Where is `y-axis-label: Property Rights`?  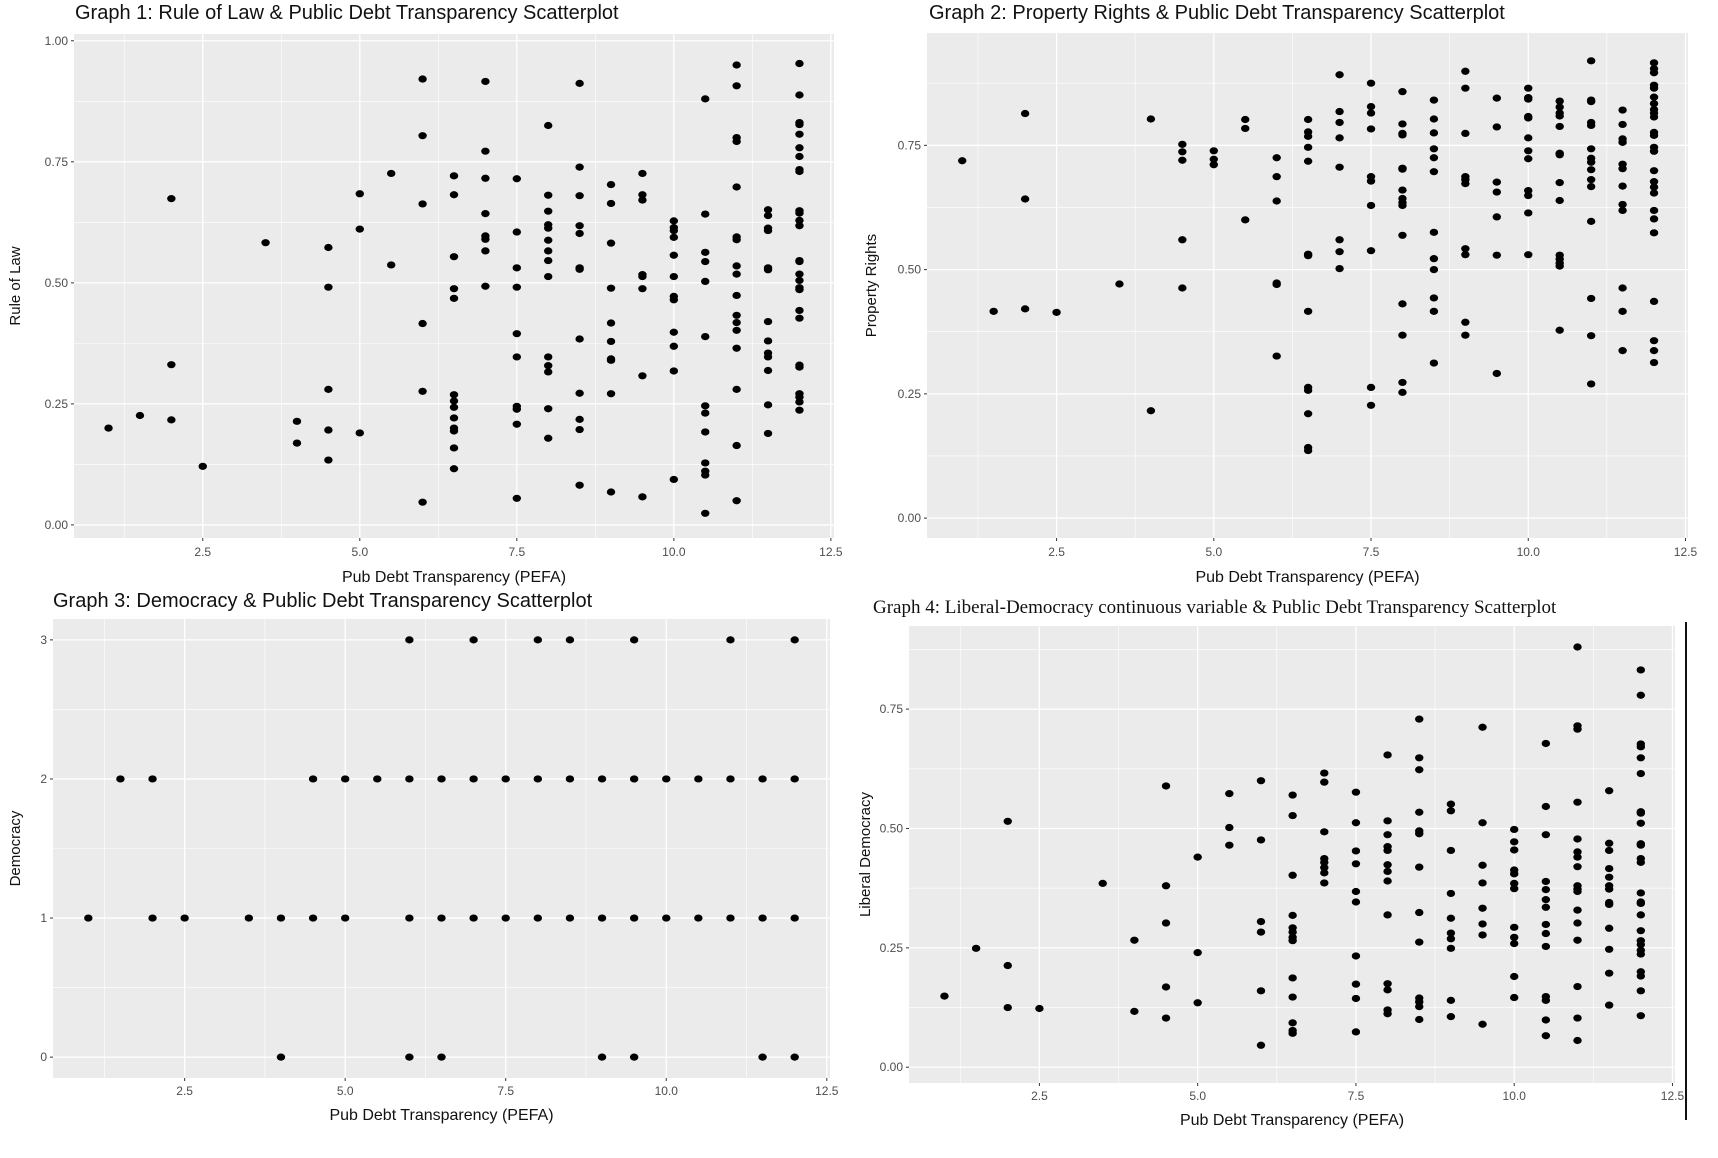 y-axis-label: Property Rights is located at coordinates (871, 285).